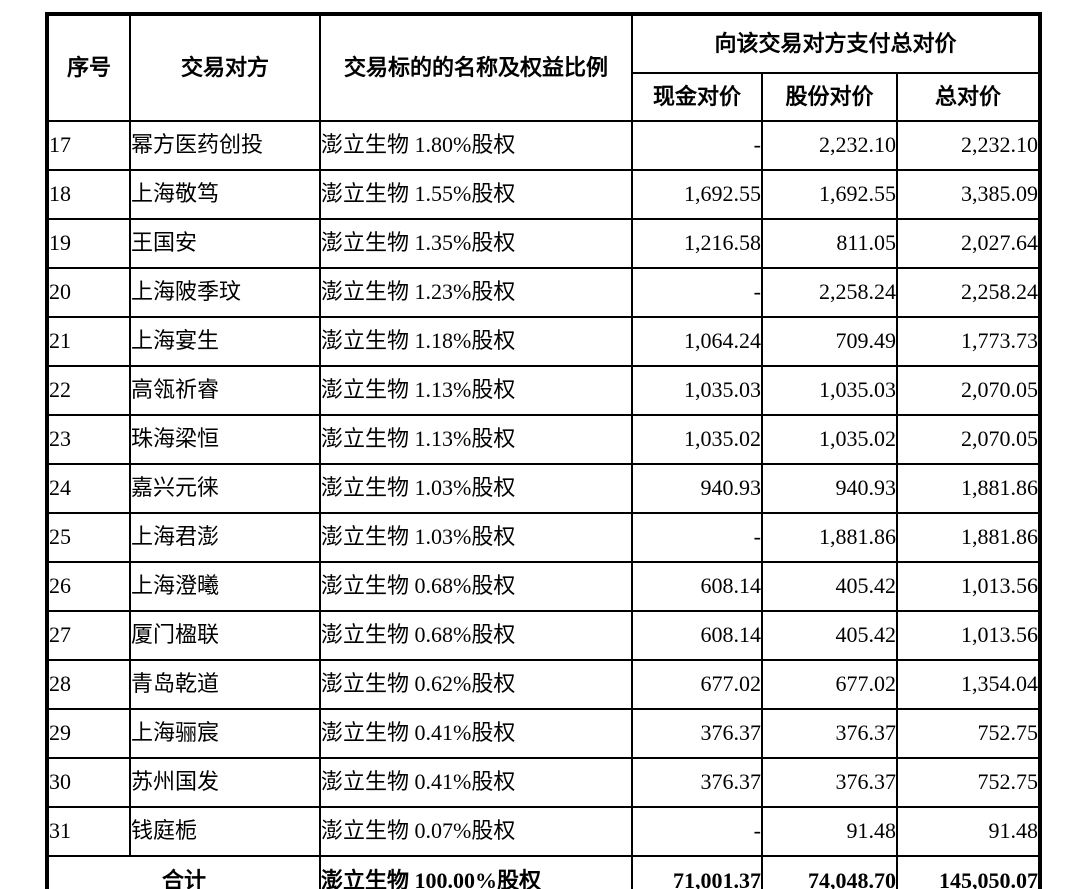  Describe the element at coordinates (88, 733) in the screenshot. I see `seq-cell: 29` at that location.